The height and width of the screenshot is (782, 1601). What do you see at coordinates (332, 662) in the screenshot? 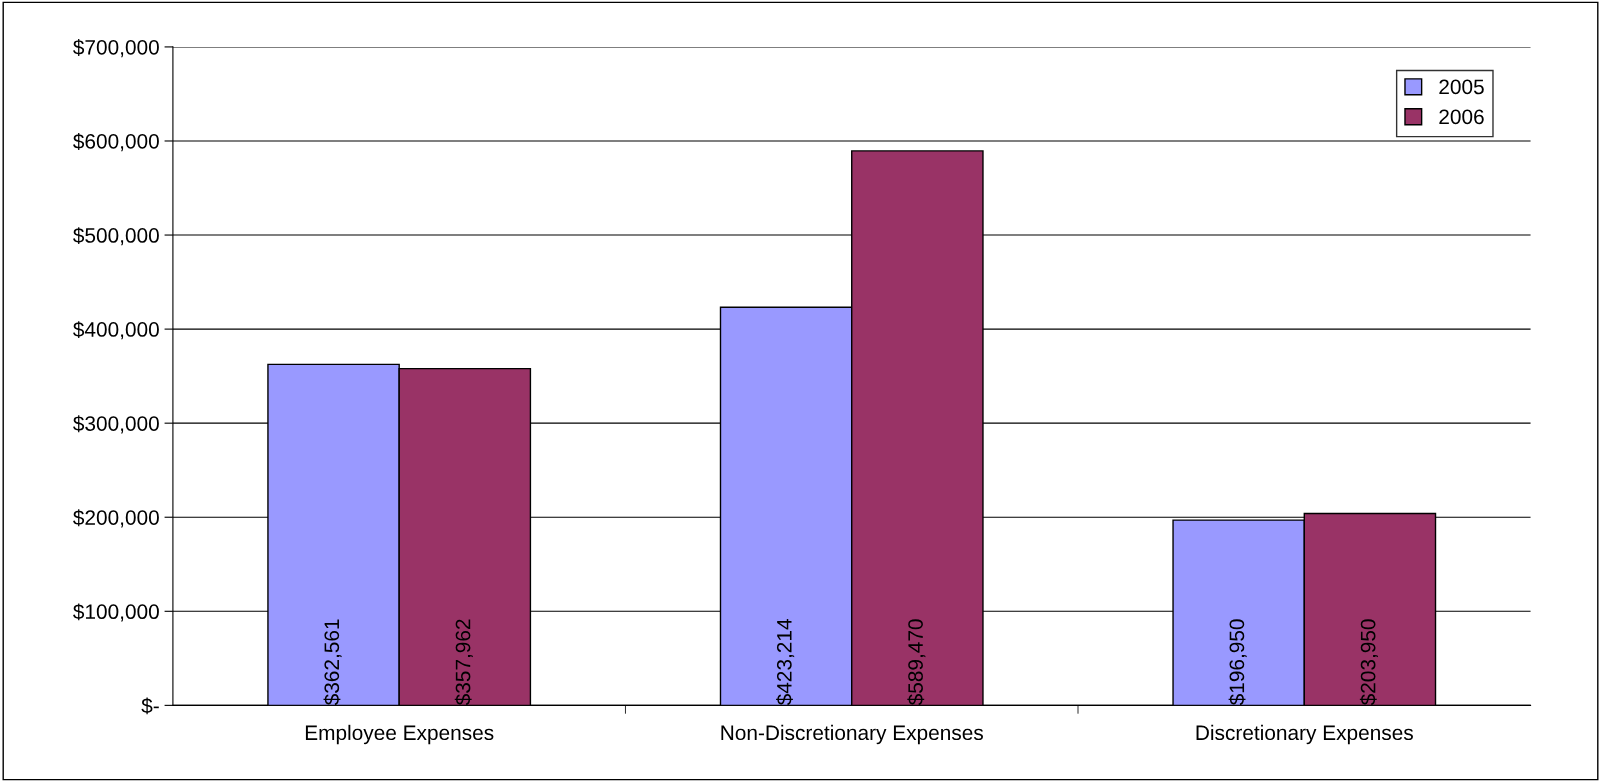
I see `data-label: $362,561` at bounding box center [332, 662].